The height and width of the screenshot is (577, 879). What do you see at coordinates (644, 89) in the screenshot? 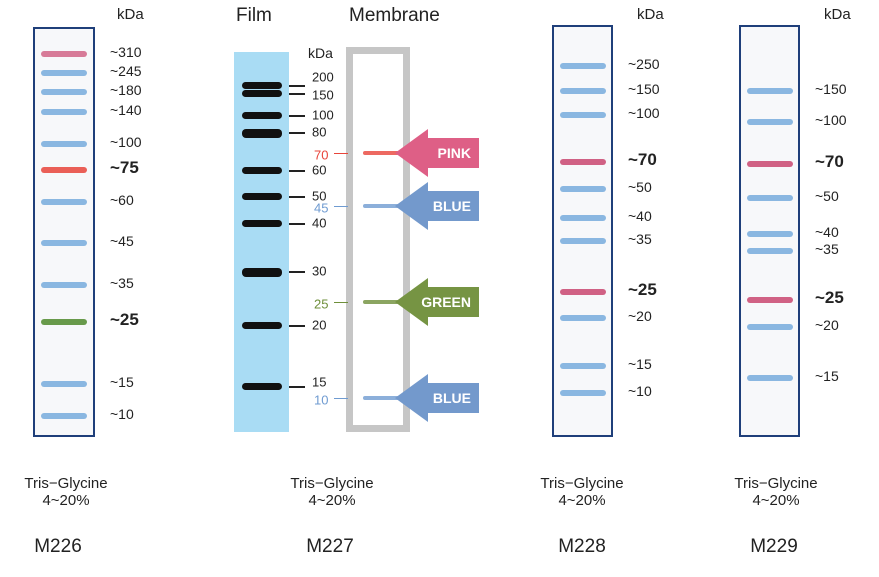
I see `band-label: ~150` at bounding box center [644, 89].